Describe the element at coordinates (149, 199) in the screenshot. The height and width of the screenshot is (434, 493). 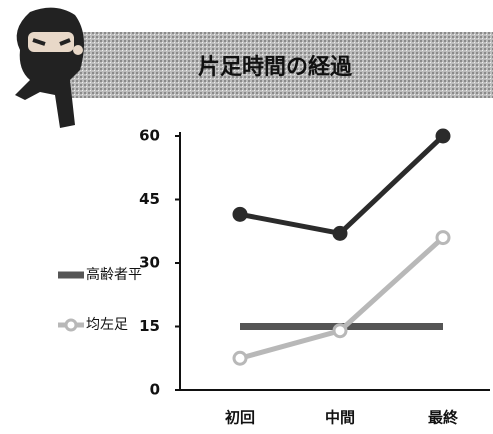
I see `y-tick-label: 45` at that location.